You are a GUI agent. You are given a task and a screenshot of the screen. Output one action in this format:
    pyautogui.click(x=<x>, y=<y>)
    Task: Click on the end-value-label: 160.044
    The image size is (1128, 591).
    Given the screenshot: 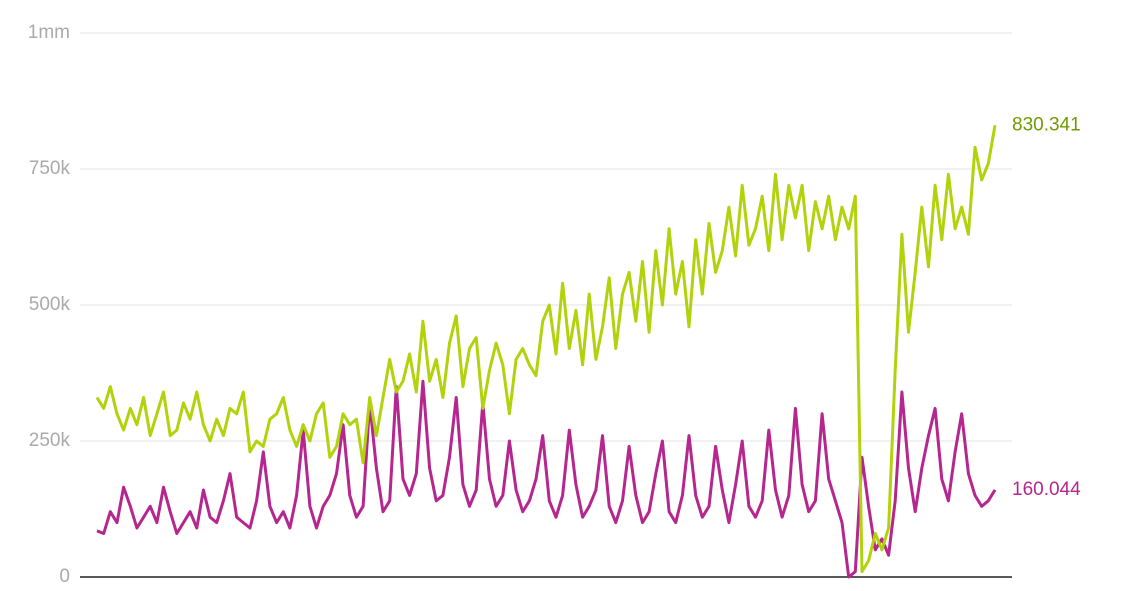 What is the action you would take?
    pyautogui.click(x=1046, y=489)
    